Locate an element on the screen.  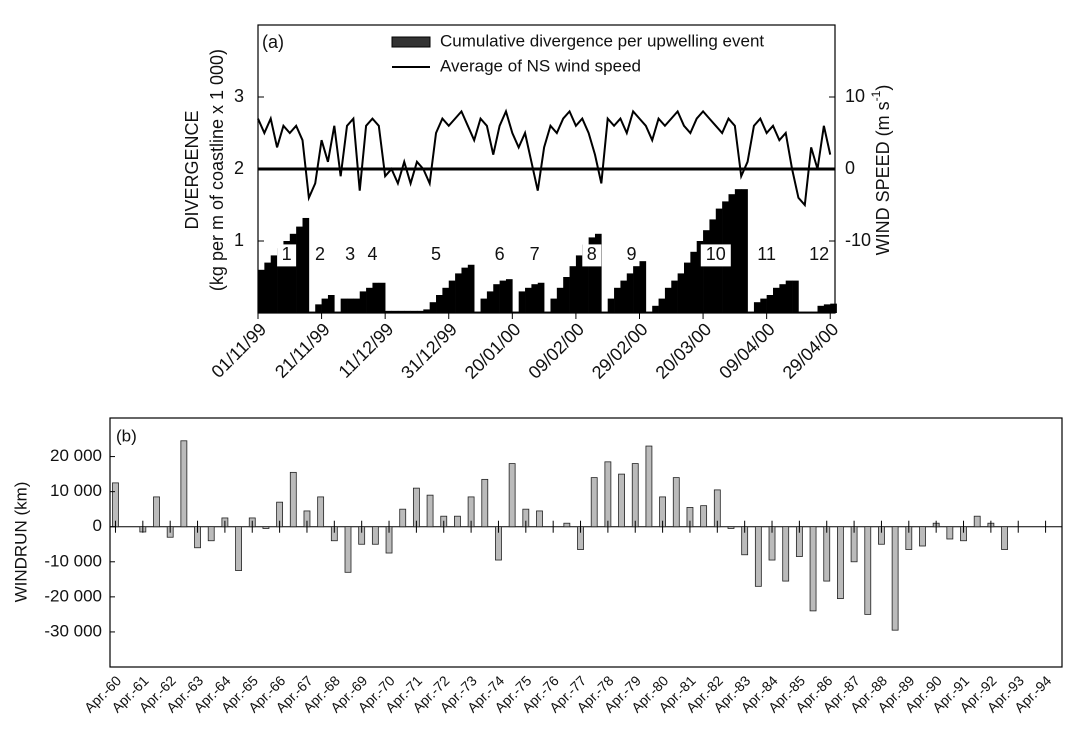
annotation-box is located at coordinates (287, 255).